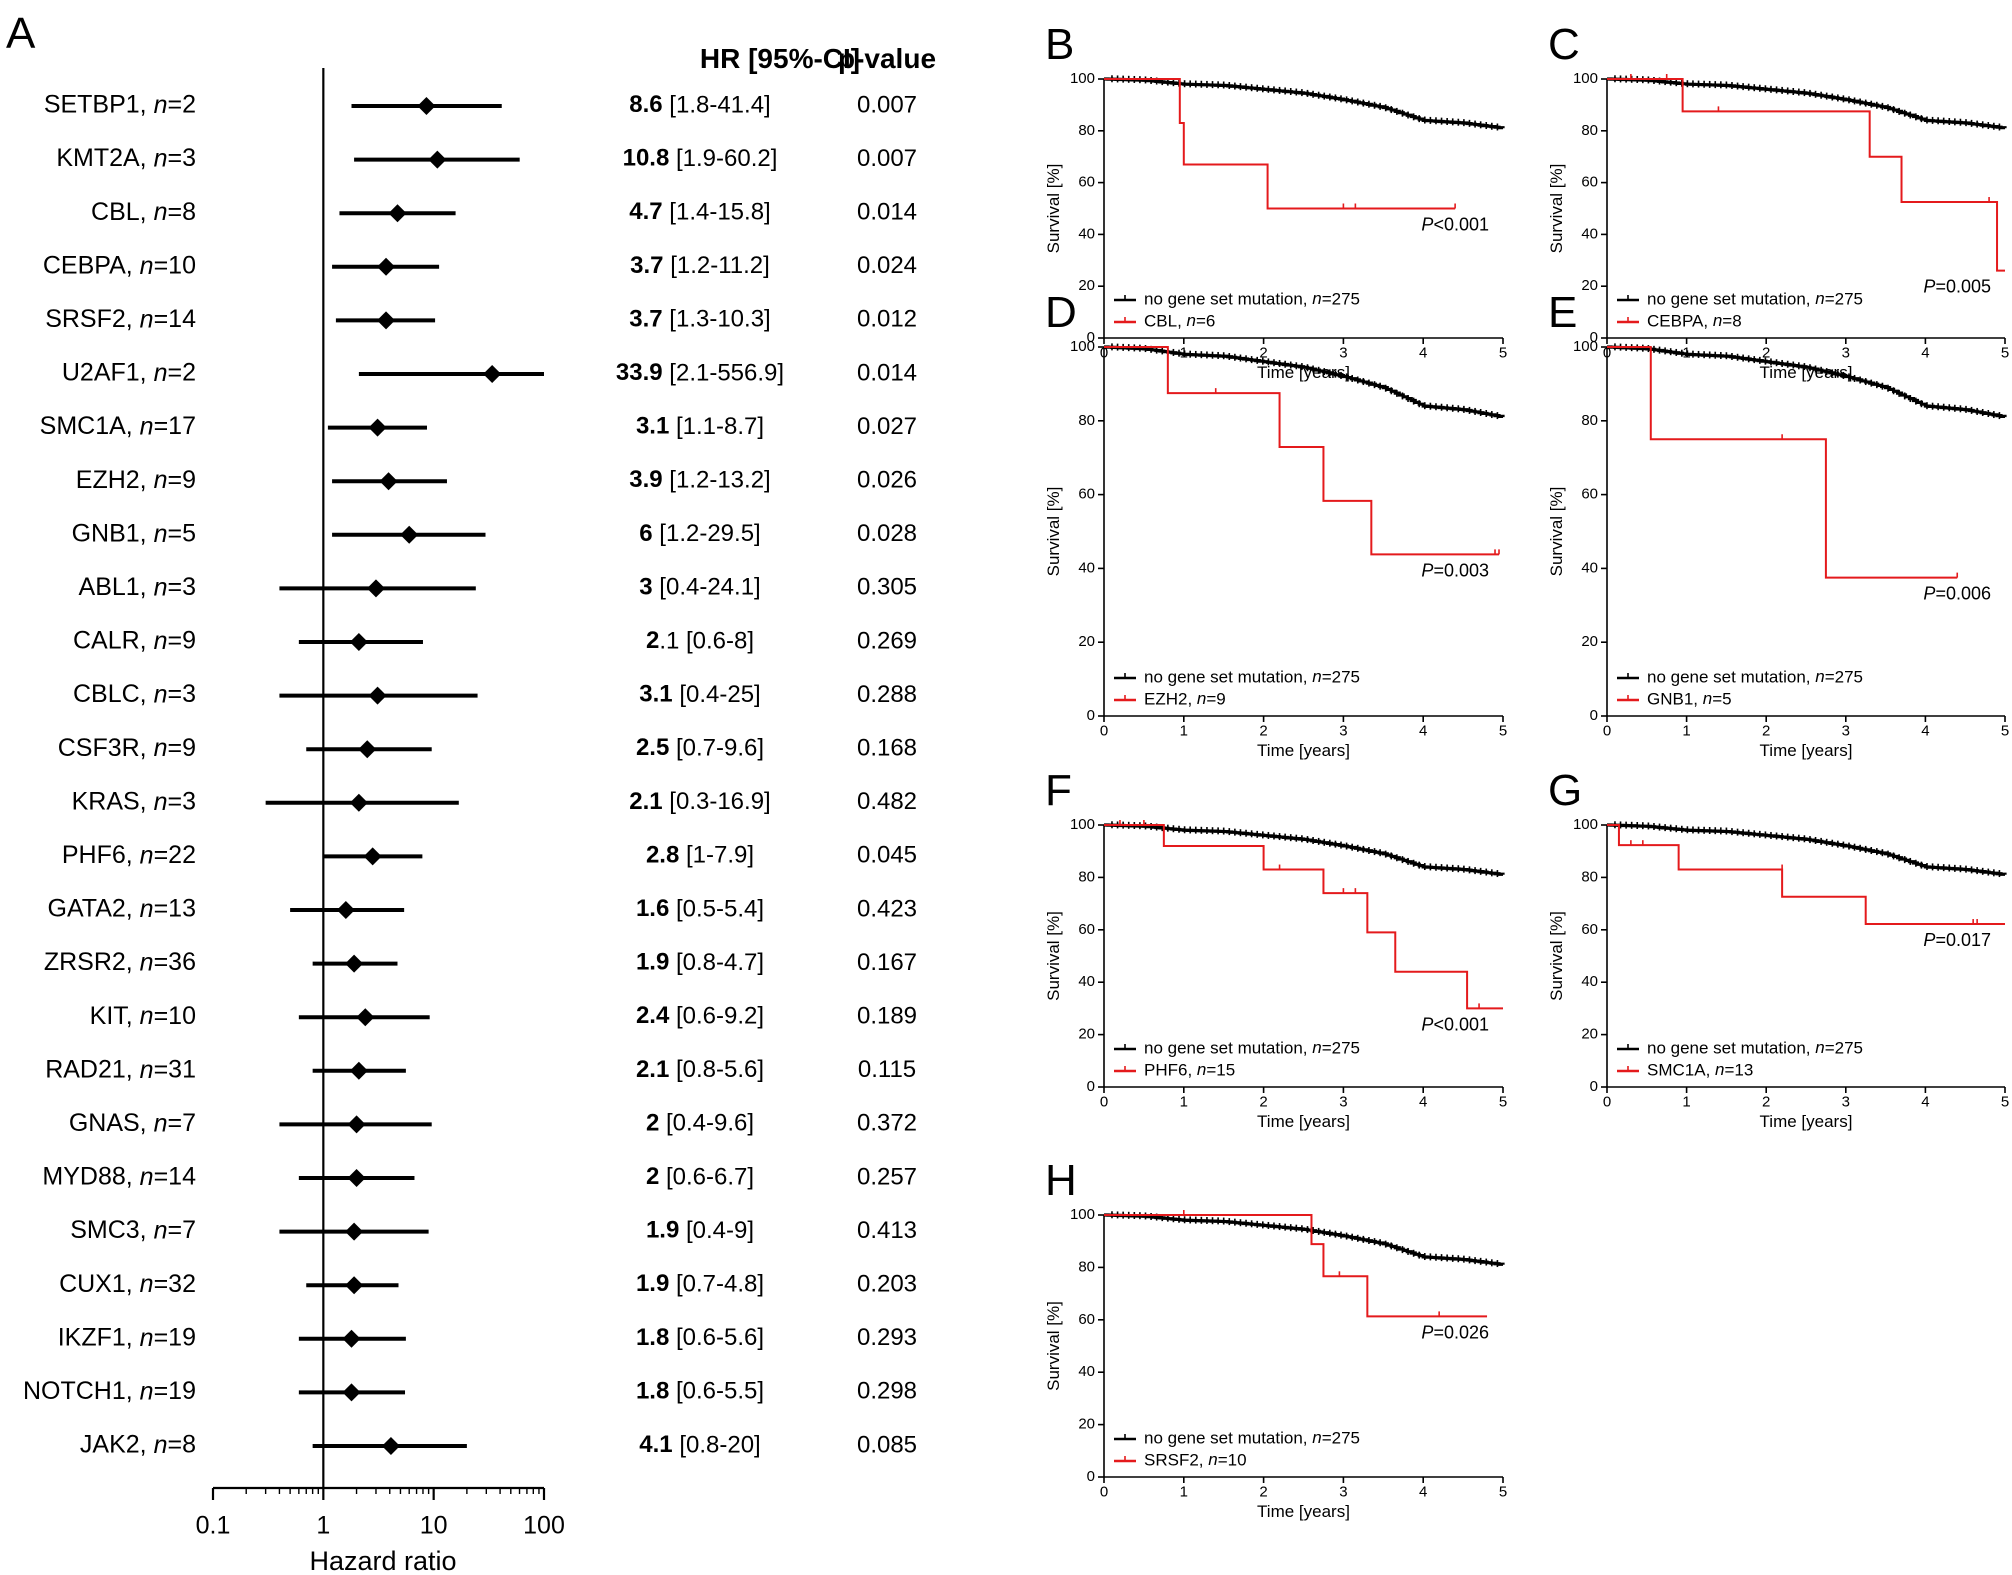  What do you see at coordinates (1689, 698) in the screenshot?
I see `km-legend-label: GNB1, n=5` at bounding box center [1689, 698].